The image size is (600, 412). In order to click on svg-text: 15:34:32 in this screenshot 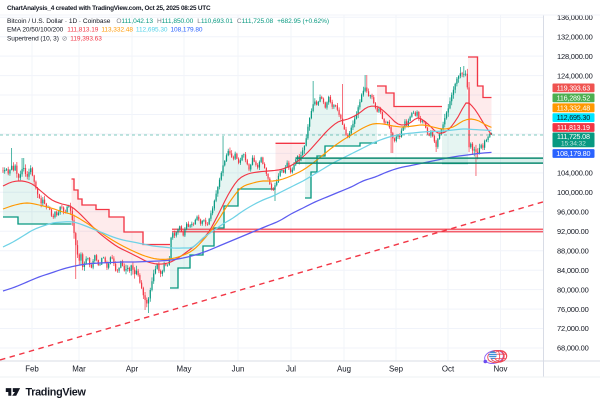, I will do `click(573, 144)`.